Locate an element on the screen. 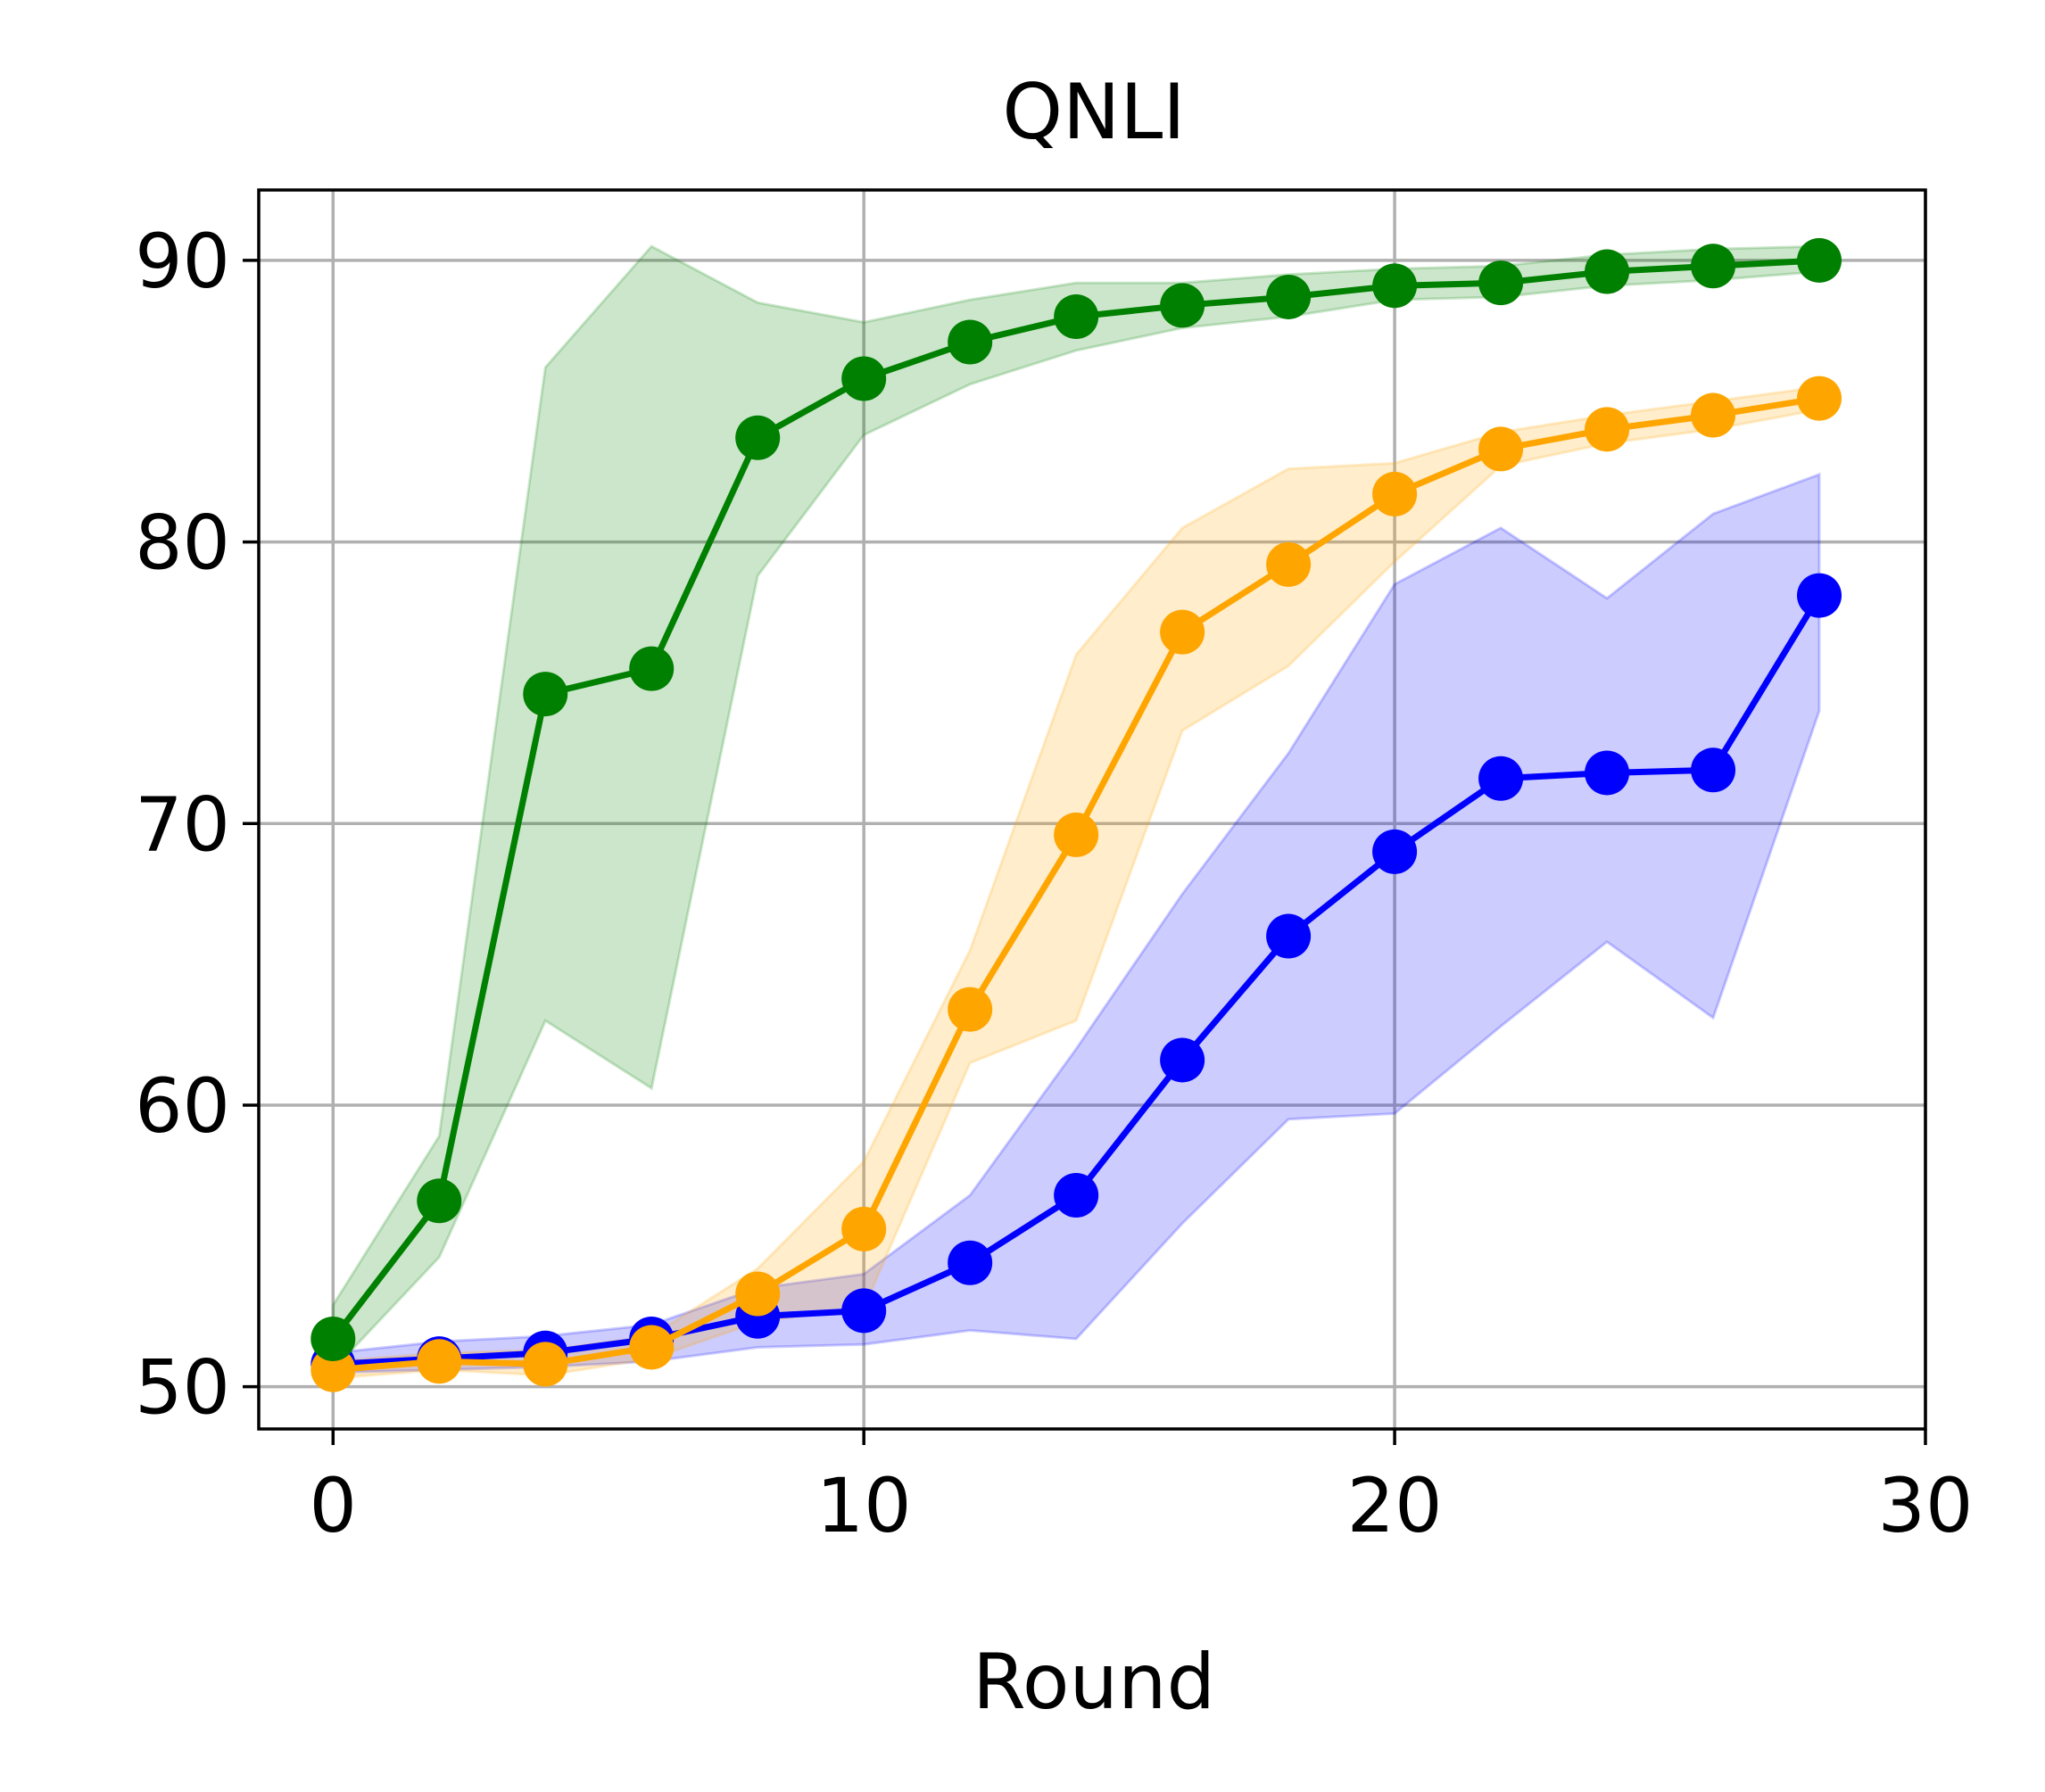 The image size is (2045, 1792). x-tick-label: 30 is located at coordinates (1926, 1505).